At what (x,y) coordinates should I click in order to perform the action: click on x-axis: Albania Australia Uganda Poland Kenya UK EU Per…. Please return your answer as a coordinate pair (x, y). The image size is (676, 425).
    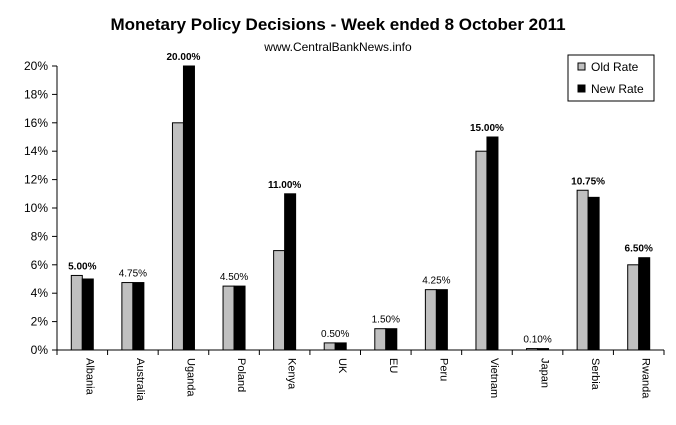
    Looking at the image, I should click on (360, 375).